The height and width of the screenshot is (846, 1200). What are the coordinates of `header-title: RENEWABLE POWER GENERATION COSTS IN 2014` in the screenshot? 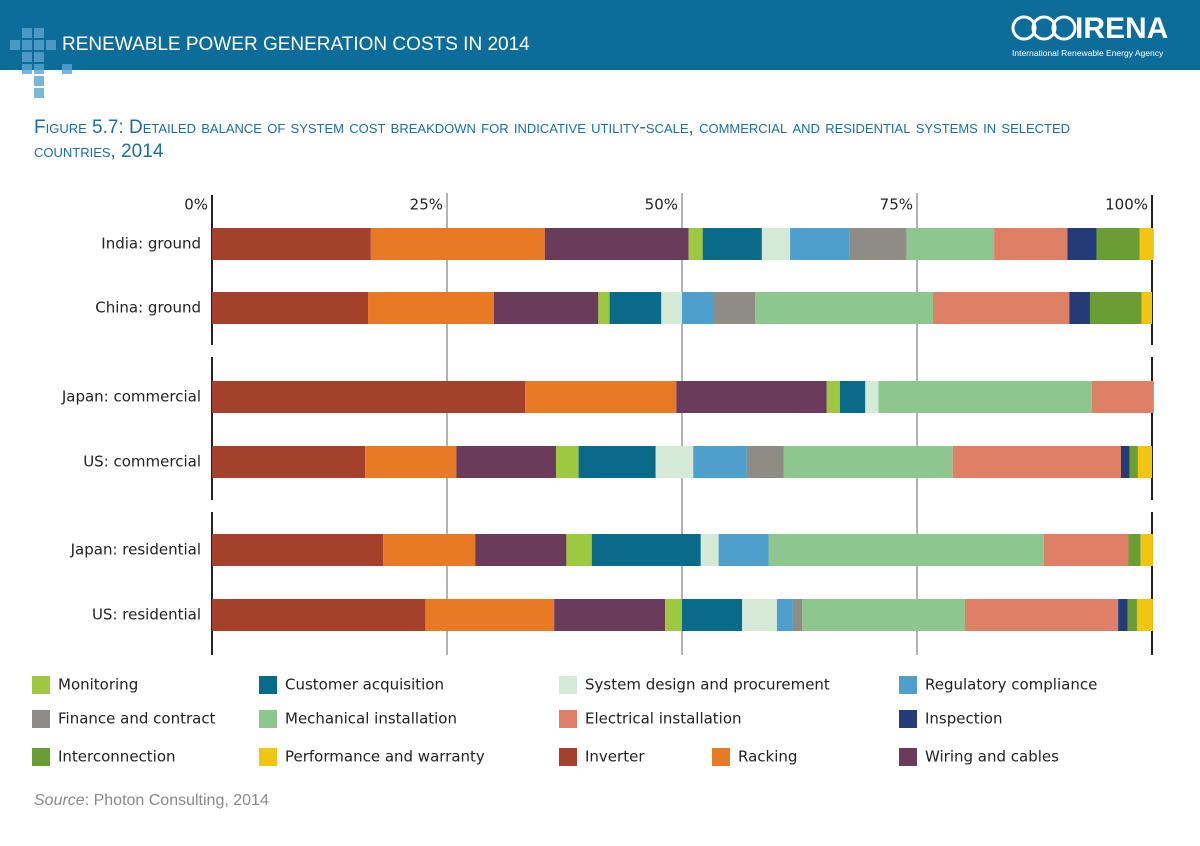 It's located at (296, 44).